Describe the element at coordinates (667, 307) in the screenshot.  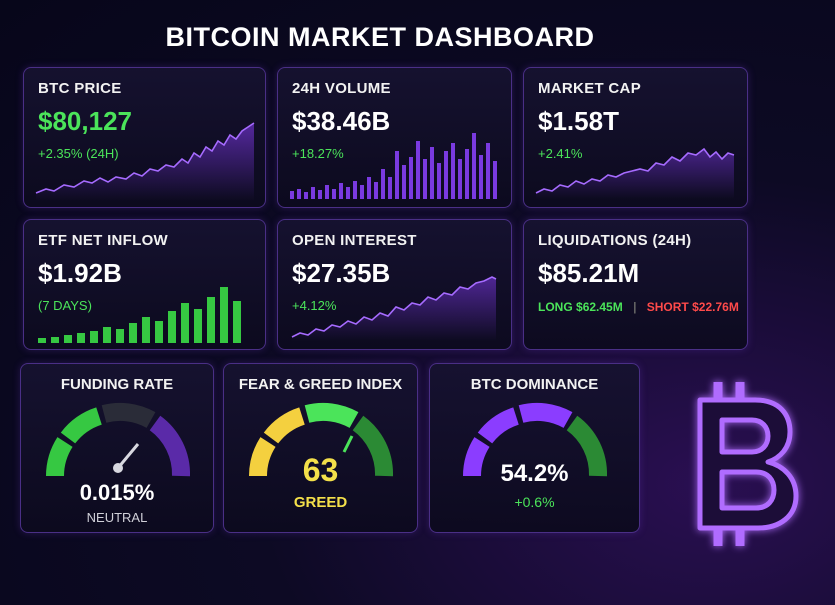
I see `short-label: SHORT` at that location.